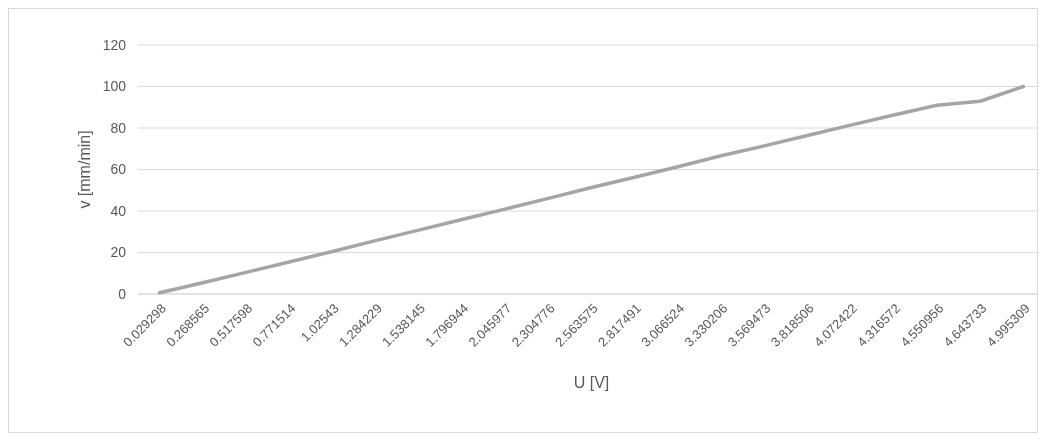  Describe the element at coordinates (114, 86) in the screenshot. I see `y-tick-label: 100` at that location.